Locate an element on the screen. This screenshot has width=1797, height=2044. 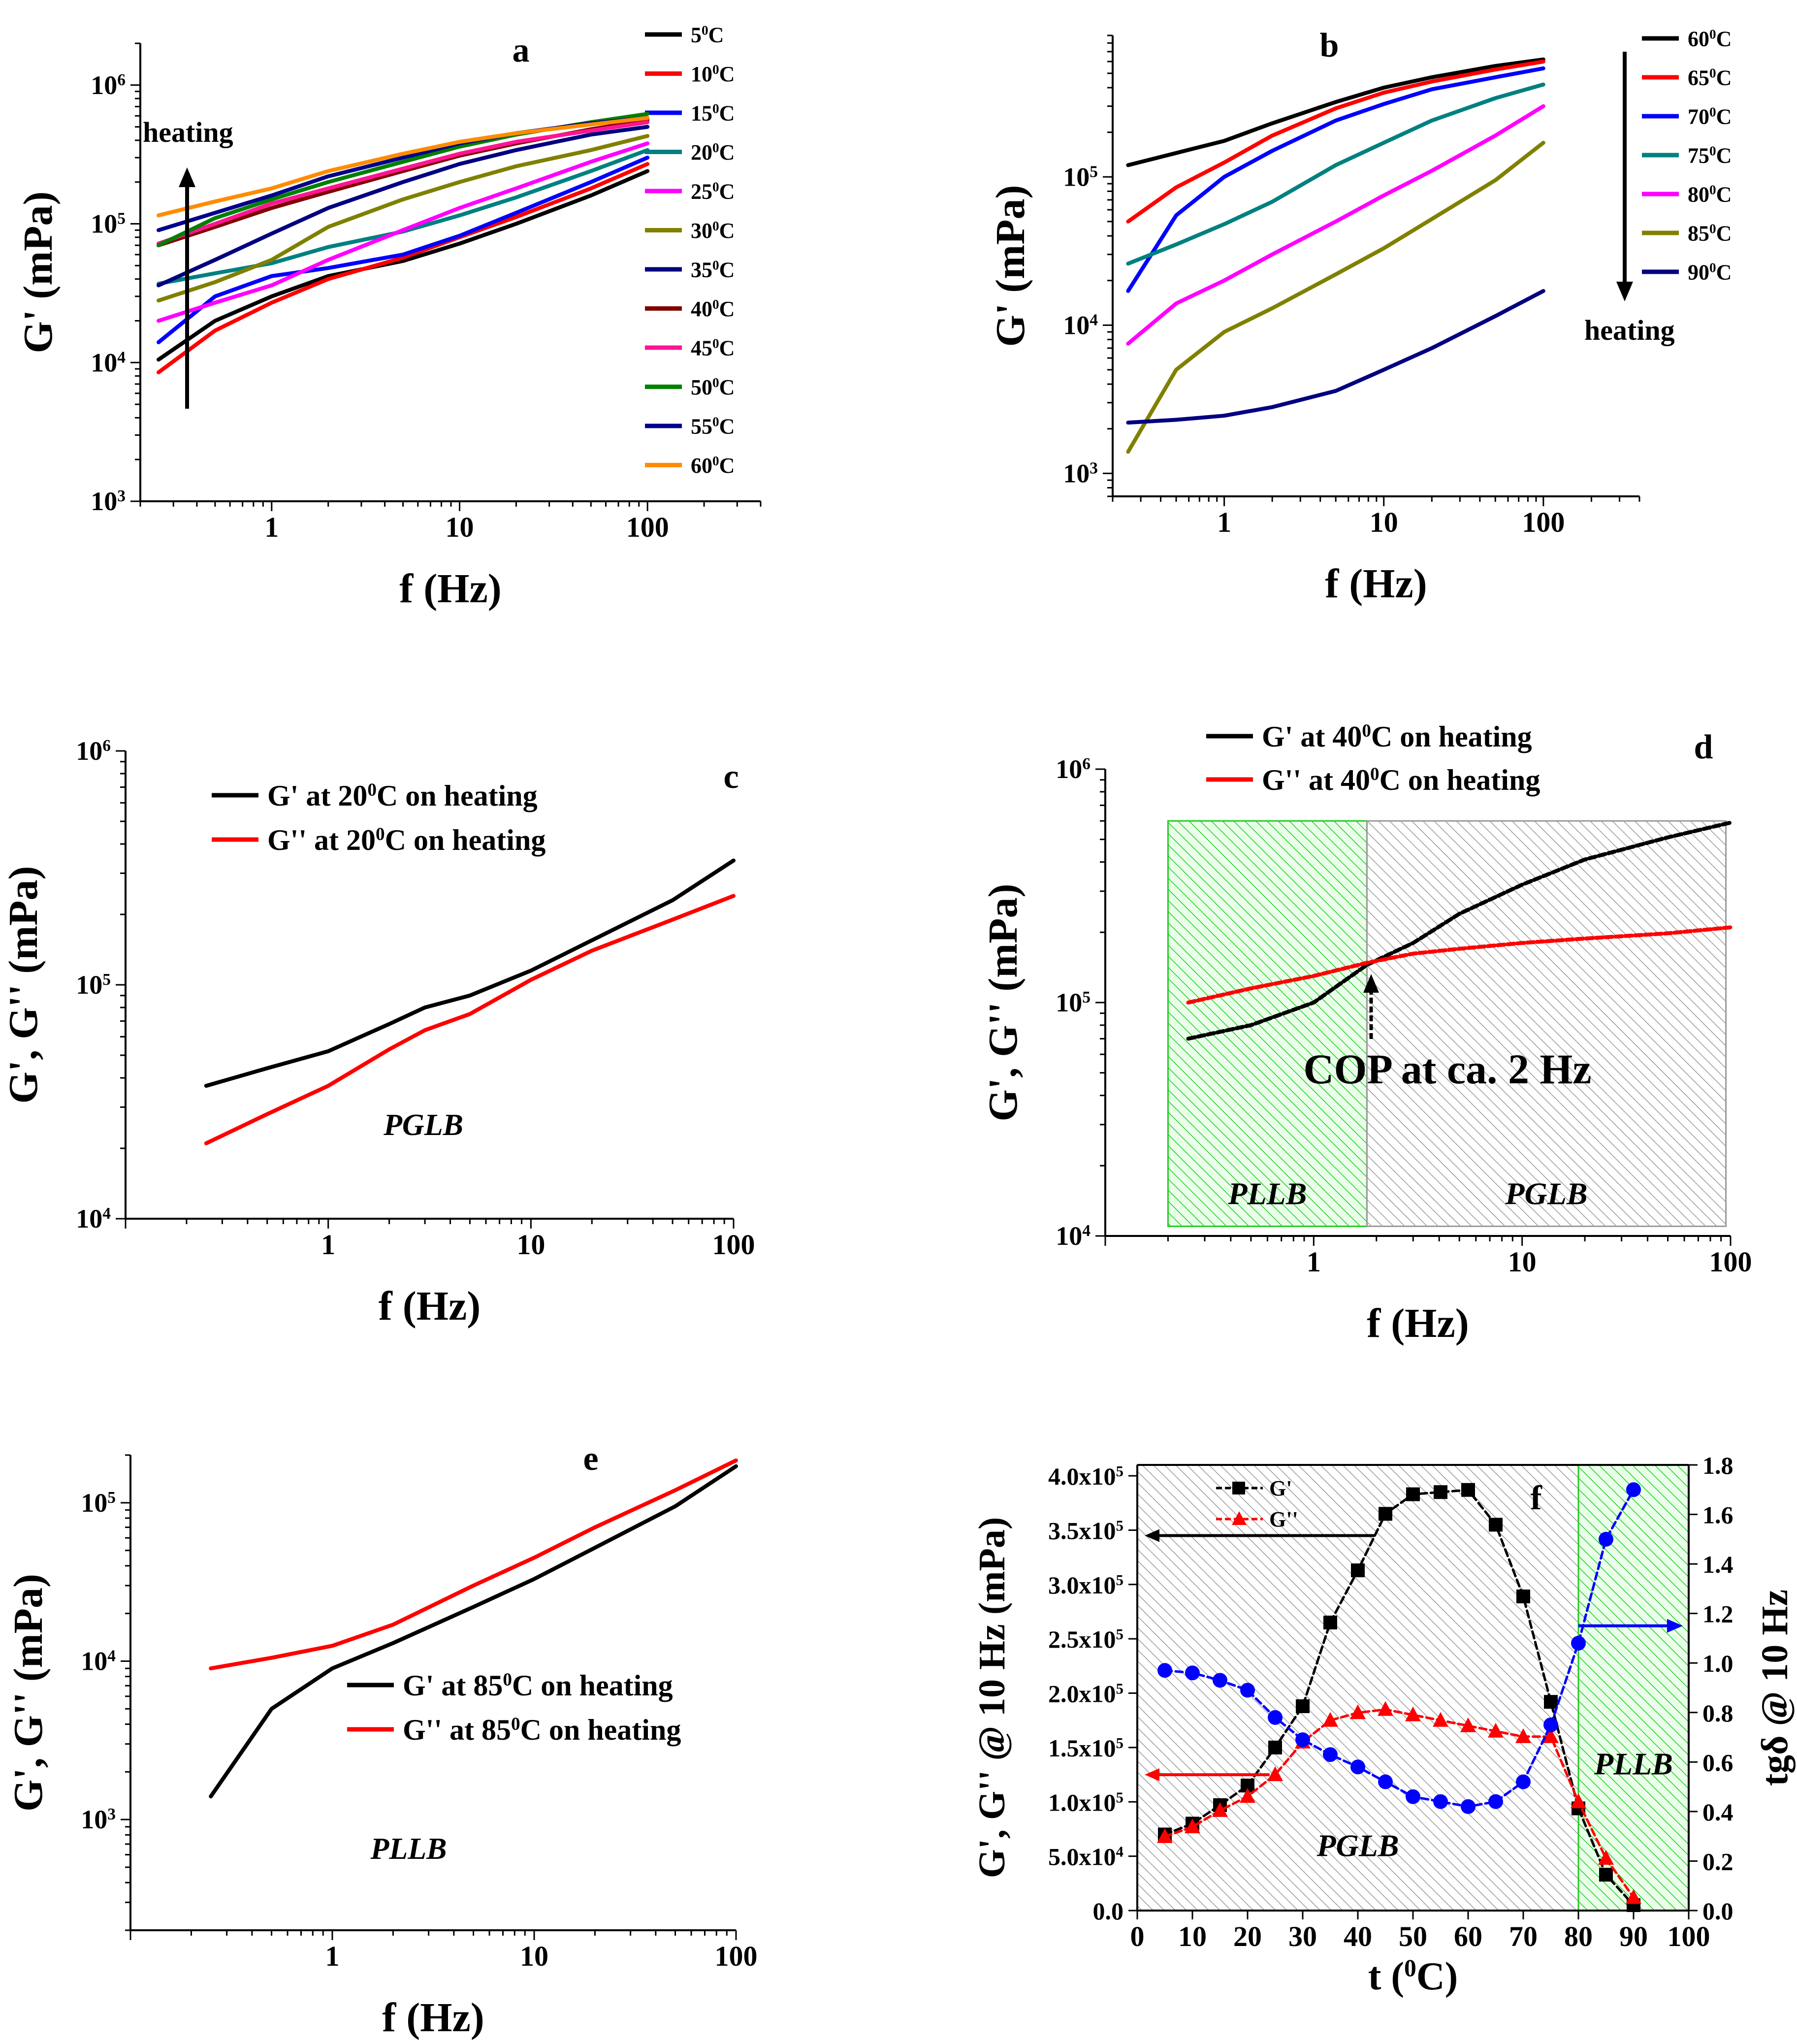
series-7: 350C is located at coordinates (446, 206).